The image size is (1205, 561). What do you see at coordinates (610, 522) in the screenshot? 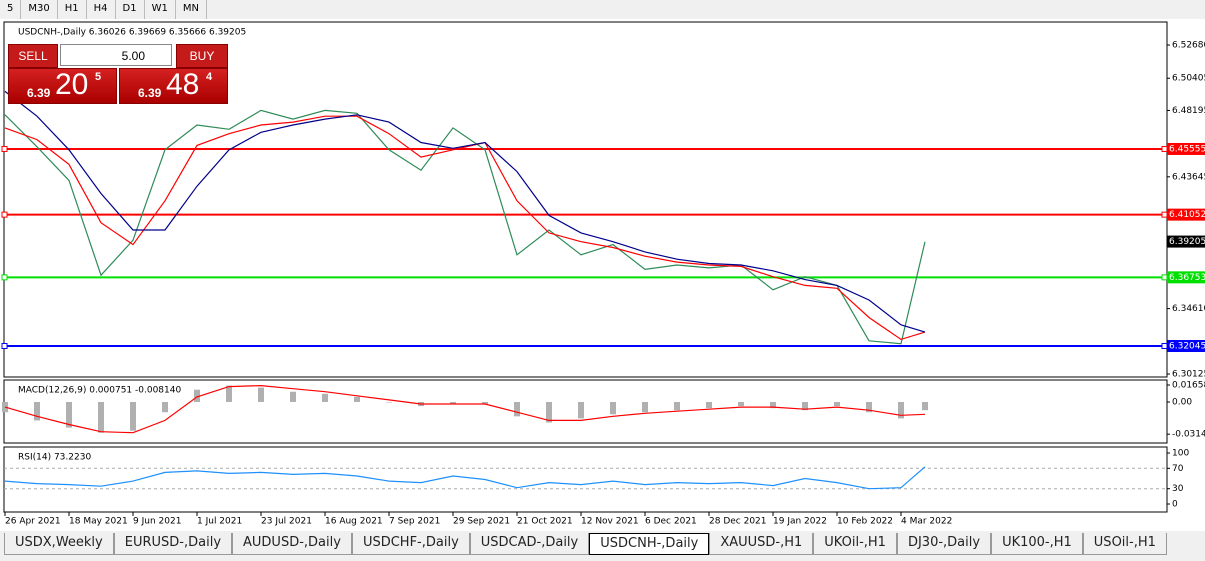
I see `x-tick-label: 12 Nov 2021` at bounding box center [610, 522].